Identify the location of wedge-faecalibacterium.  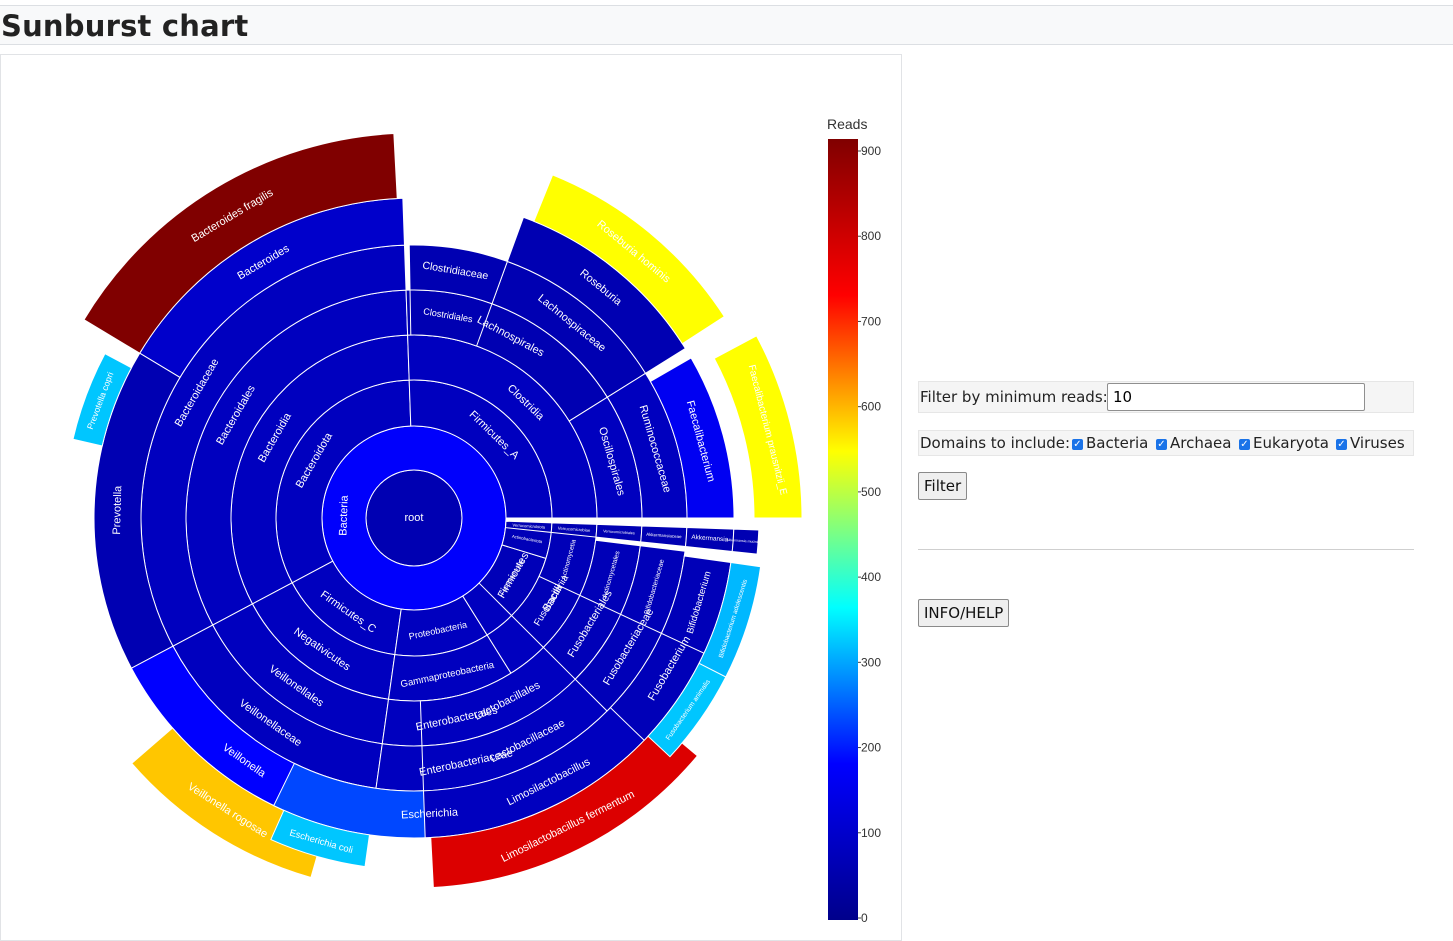
(692, 438).